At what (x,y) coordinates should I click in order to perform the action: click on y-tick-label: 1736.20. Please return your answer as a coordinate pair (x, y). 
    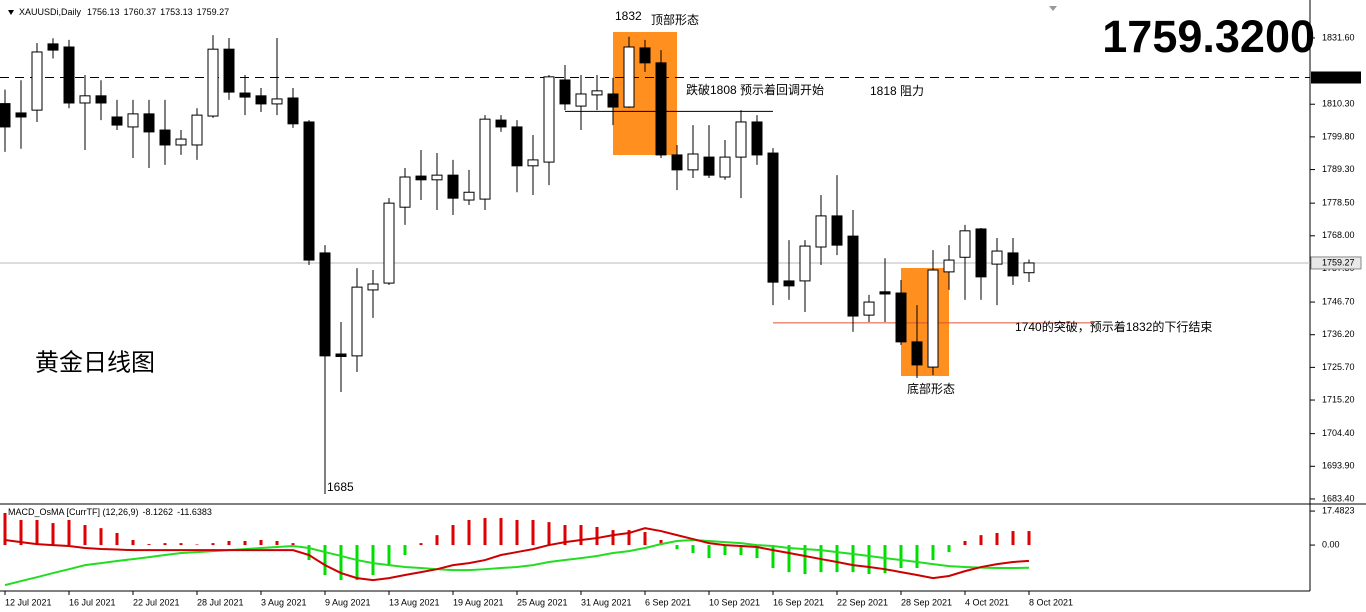
    Looking at the image, I should click on (1338, 334).